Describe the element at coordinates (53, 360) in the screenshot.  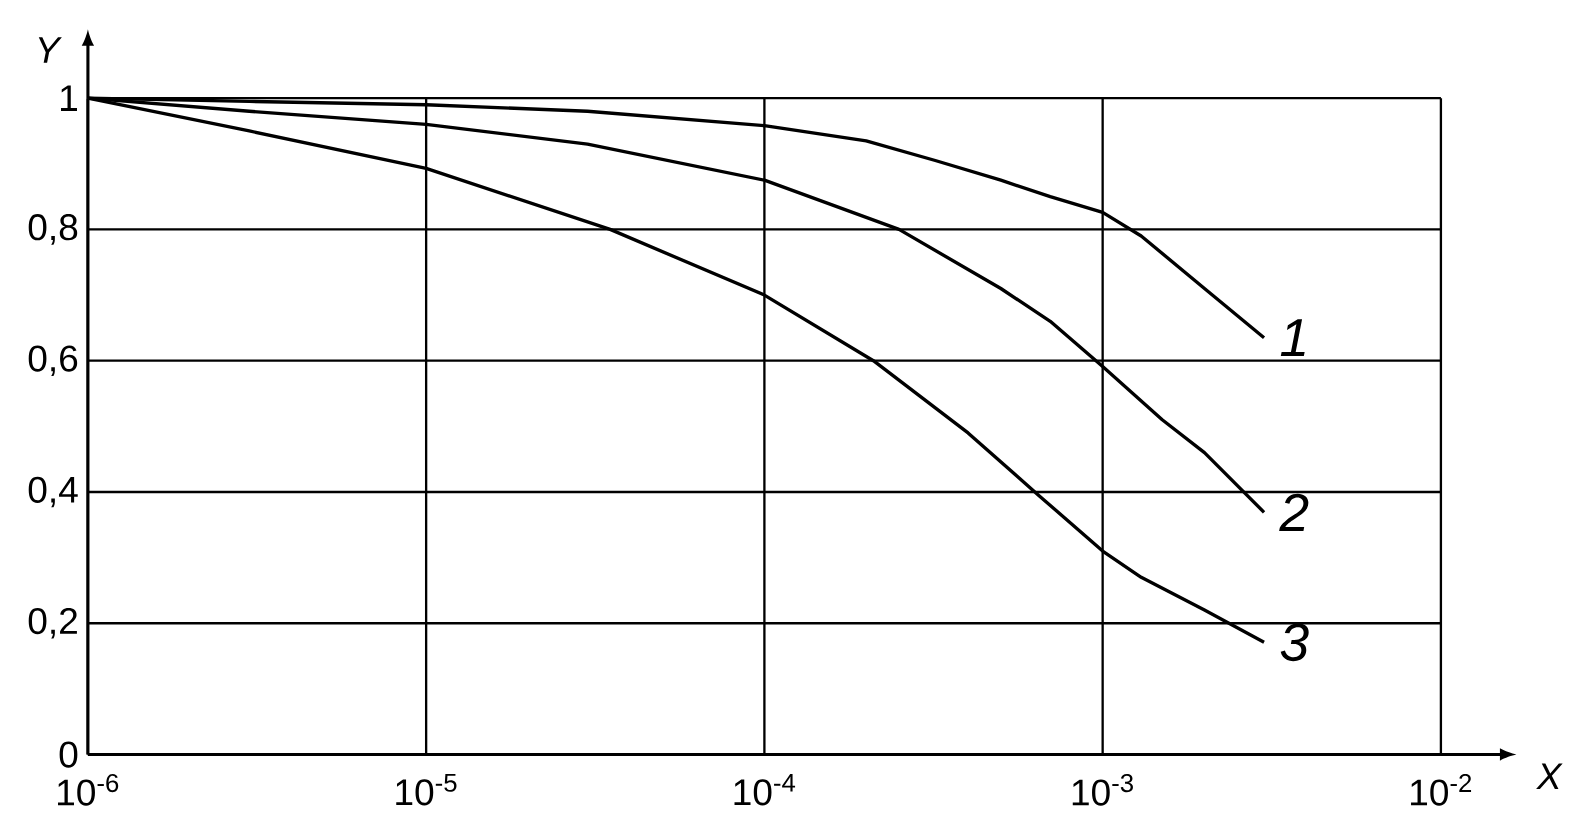
I see `y-tick-label: 0,6` at that location.